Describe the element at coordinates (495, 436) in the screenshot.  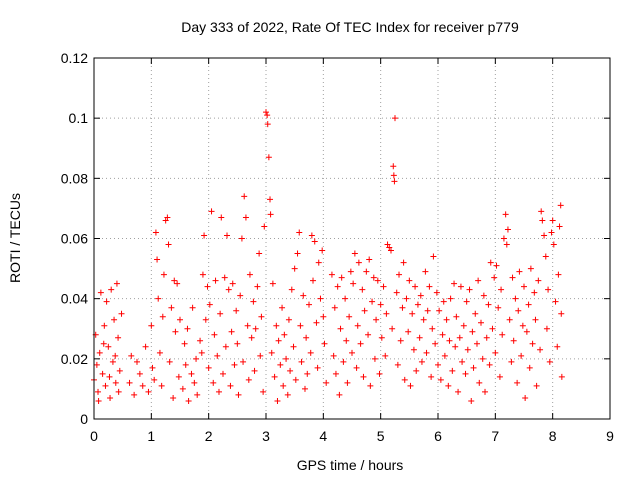
I see `x-tick-label: 7` at that location.